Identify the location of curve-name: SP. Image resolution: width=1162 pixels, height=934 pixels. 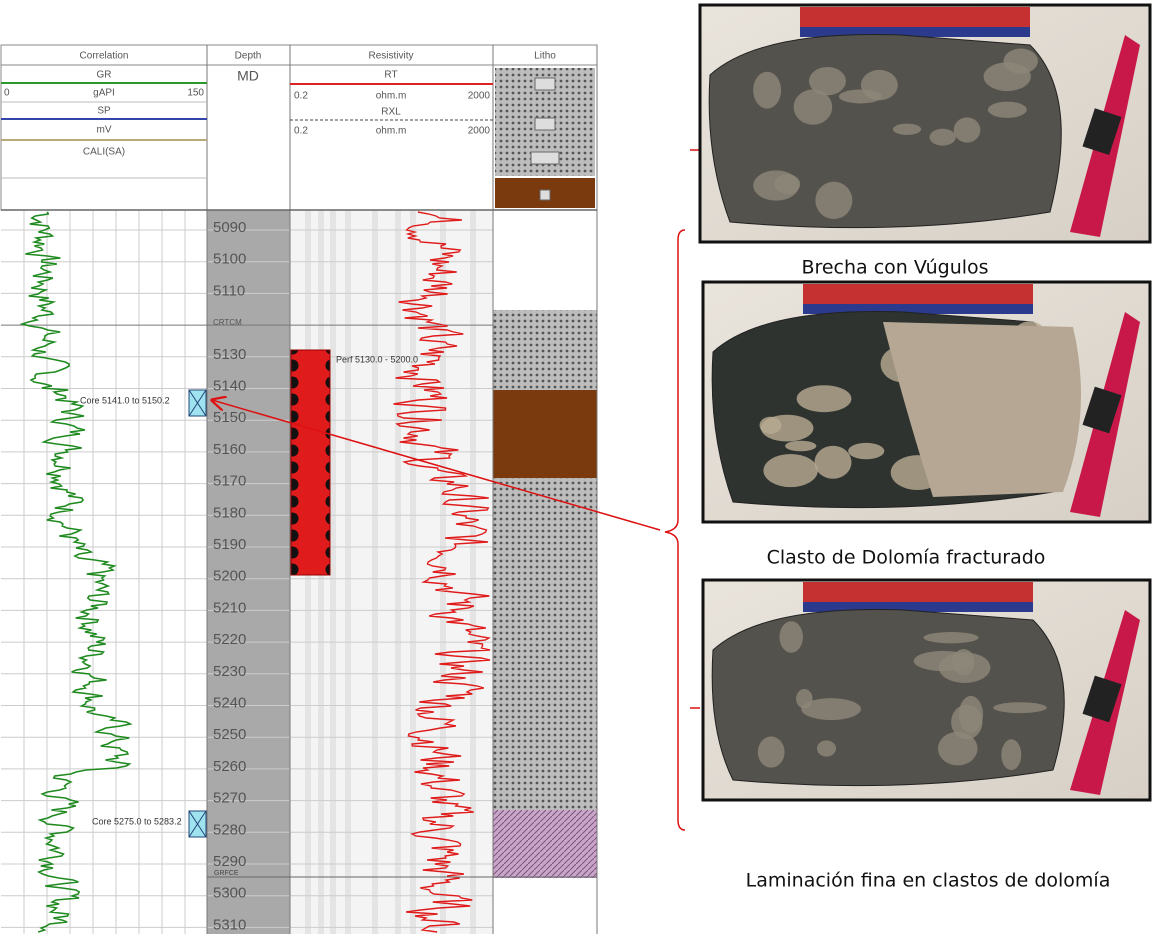
(104, 111).